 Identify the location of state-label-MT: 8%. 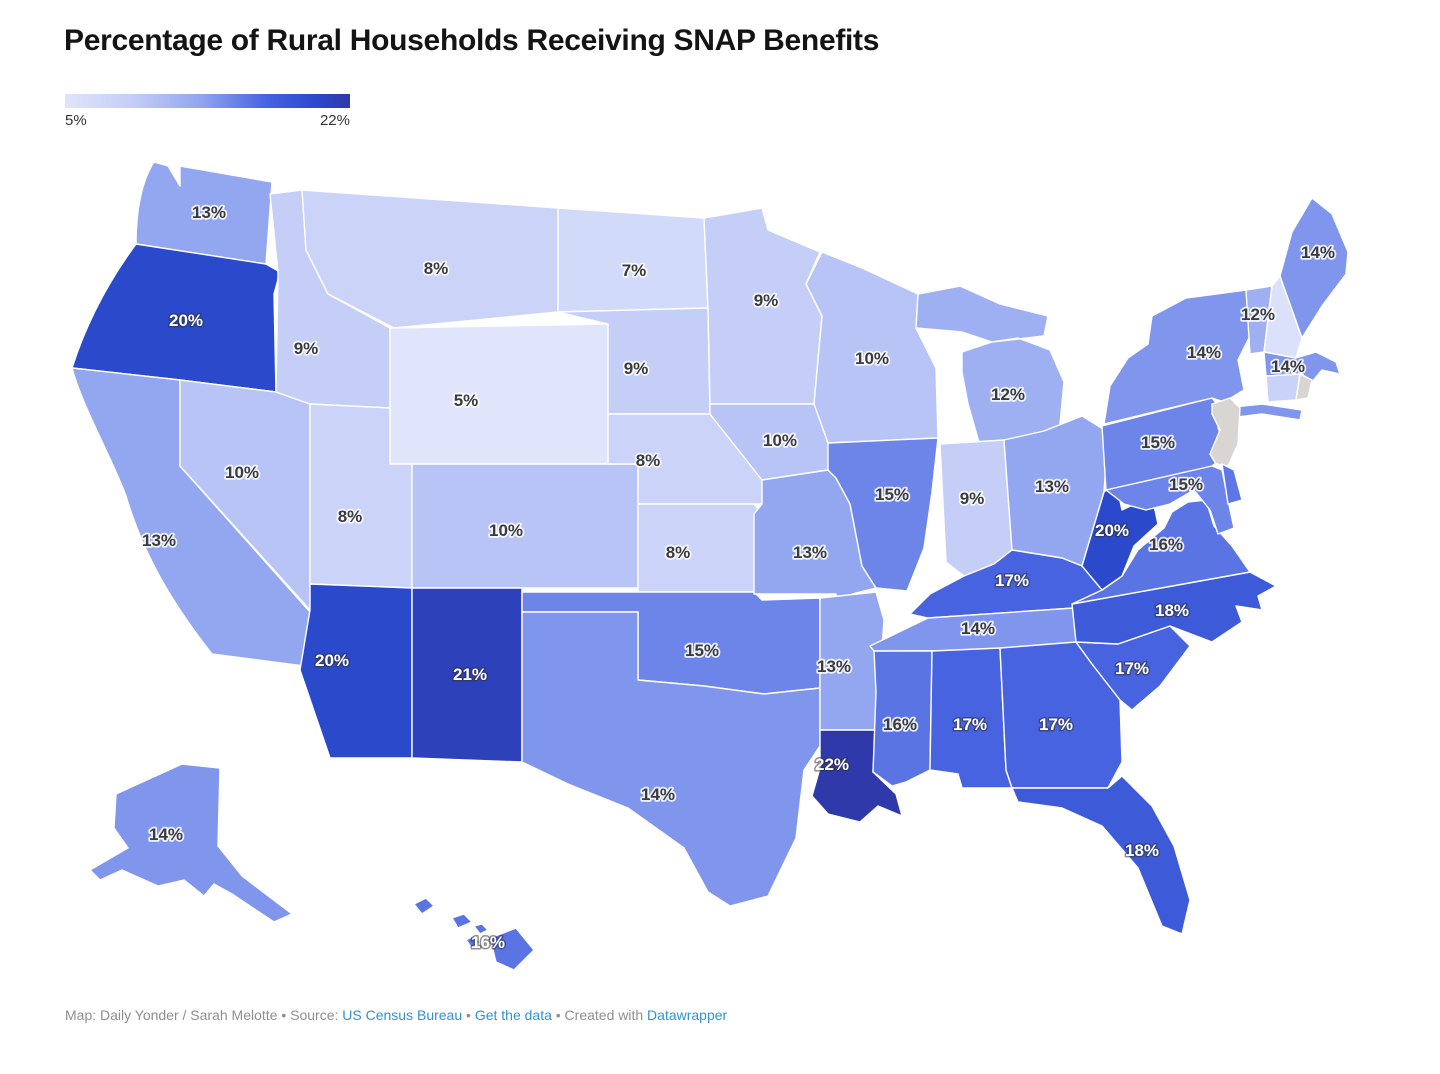
(436, 268).